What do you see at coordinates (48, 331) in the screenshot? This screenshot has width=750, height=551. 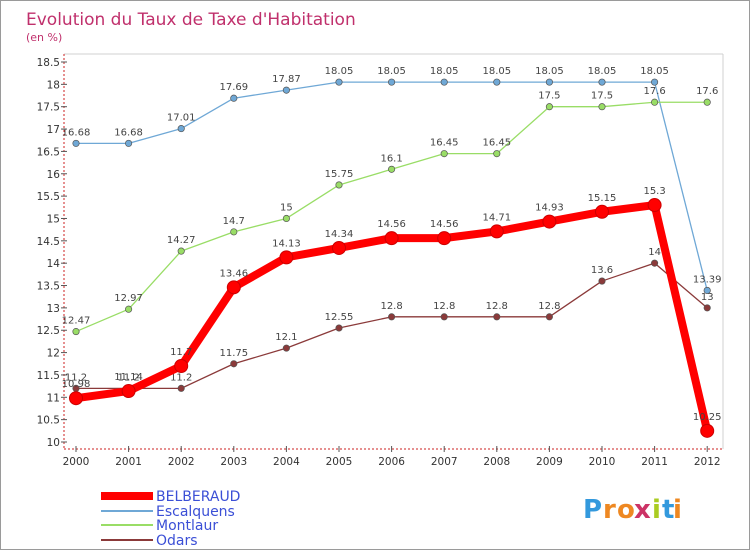 I see `y-tick-label: 12.5` at bounding box center [48, 331].